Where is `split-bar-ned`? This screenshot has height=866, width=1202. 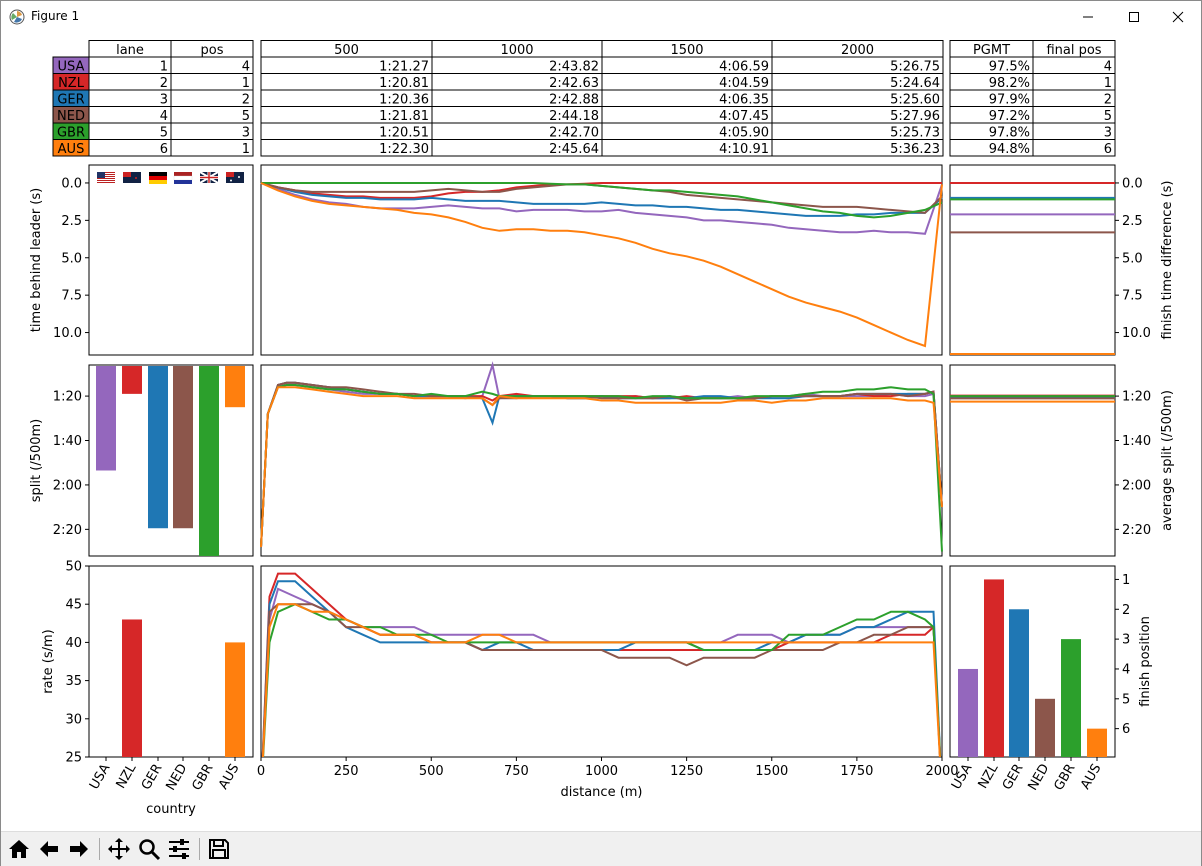
split-bar-ned is located at coordinates (183, 447).